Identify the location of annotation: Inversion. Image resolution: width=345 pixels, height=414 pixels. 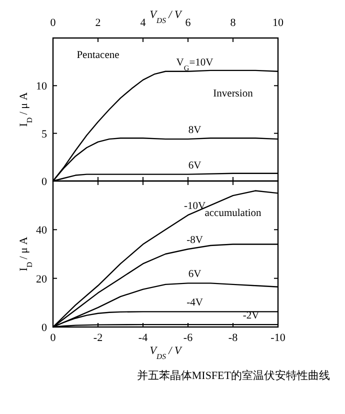
(233, 94).